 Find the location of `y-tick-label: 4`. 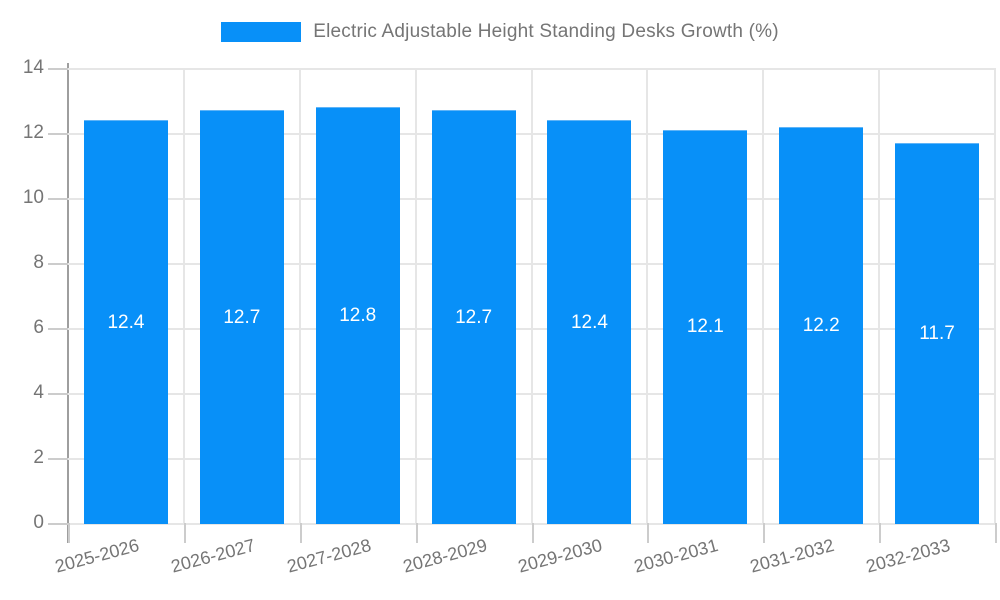

y-tick-label: 4 is located at coordinates (38, 392).